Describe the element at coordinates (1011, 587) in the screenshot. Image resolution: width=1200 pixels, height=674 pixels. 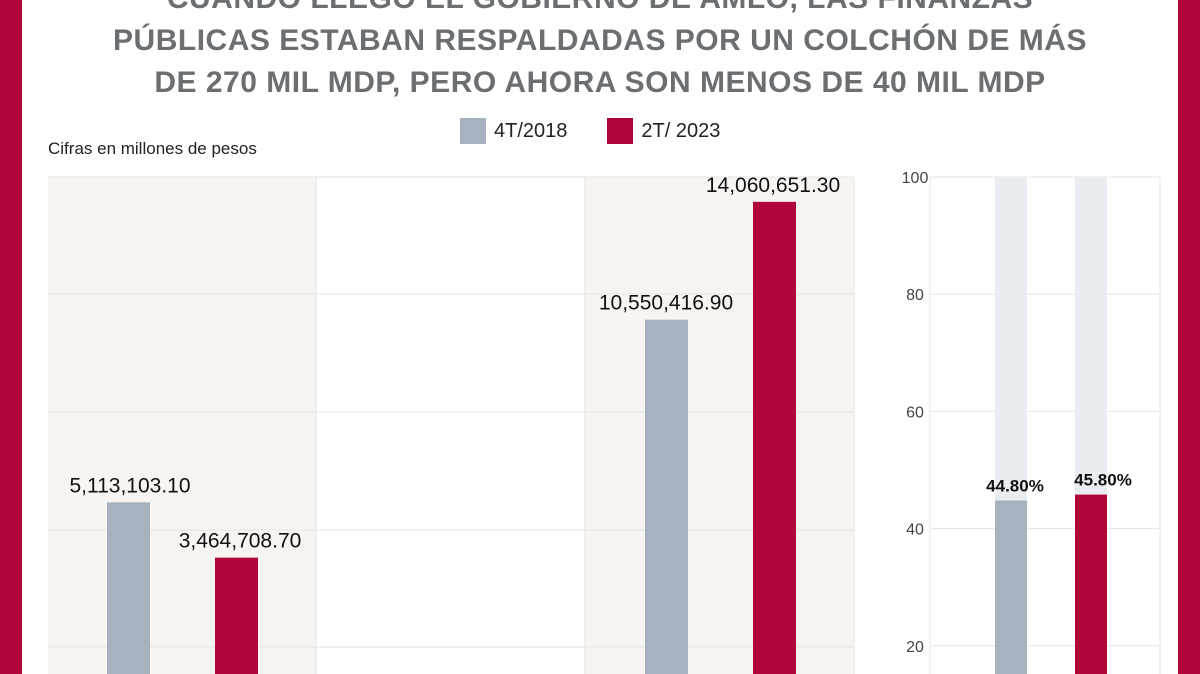
I see `pct-bar-2018` at that location.